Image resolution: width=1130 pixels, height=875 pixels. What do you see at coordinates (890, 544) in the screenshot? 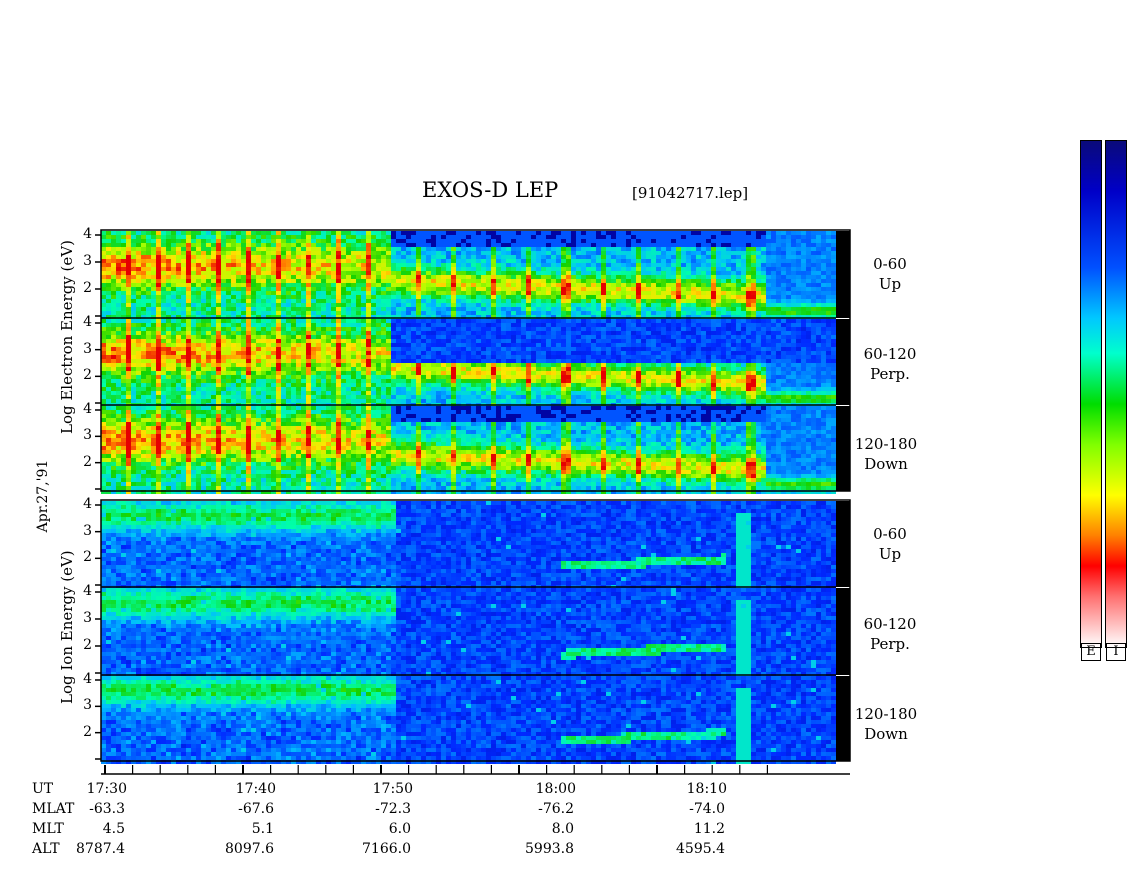
I see `ion-panel-1-label: 0-60 Up` at bounding box center [890, 544].